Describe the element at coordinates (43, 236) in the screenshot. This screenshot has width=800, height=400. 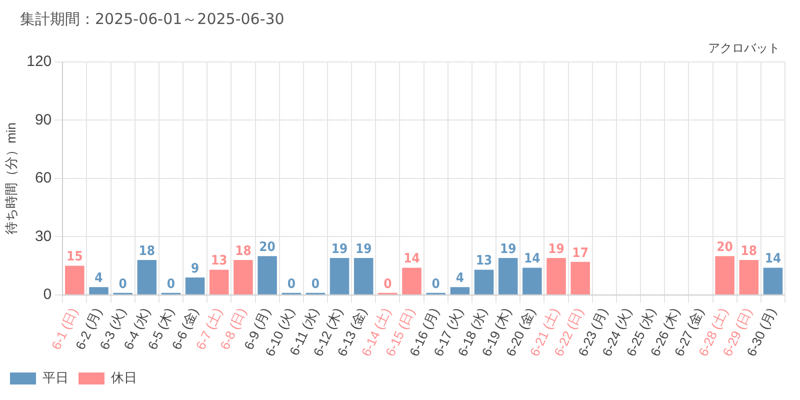
I see `y-tick-label: 30` at that location.